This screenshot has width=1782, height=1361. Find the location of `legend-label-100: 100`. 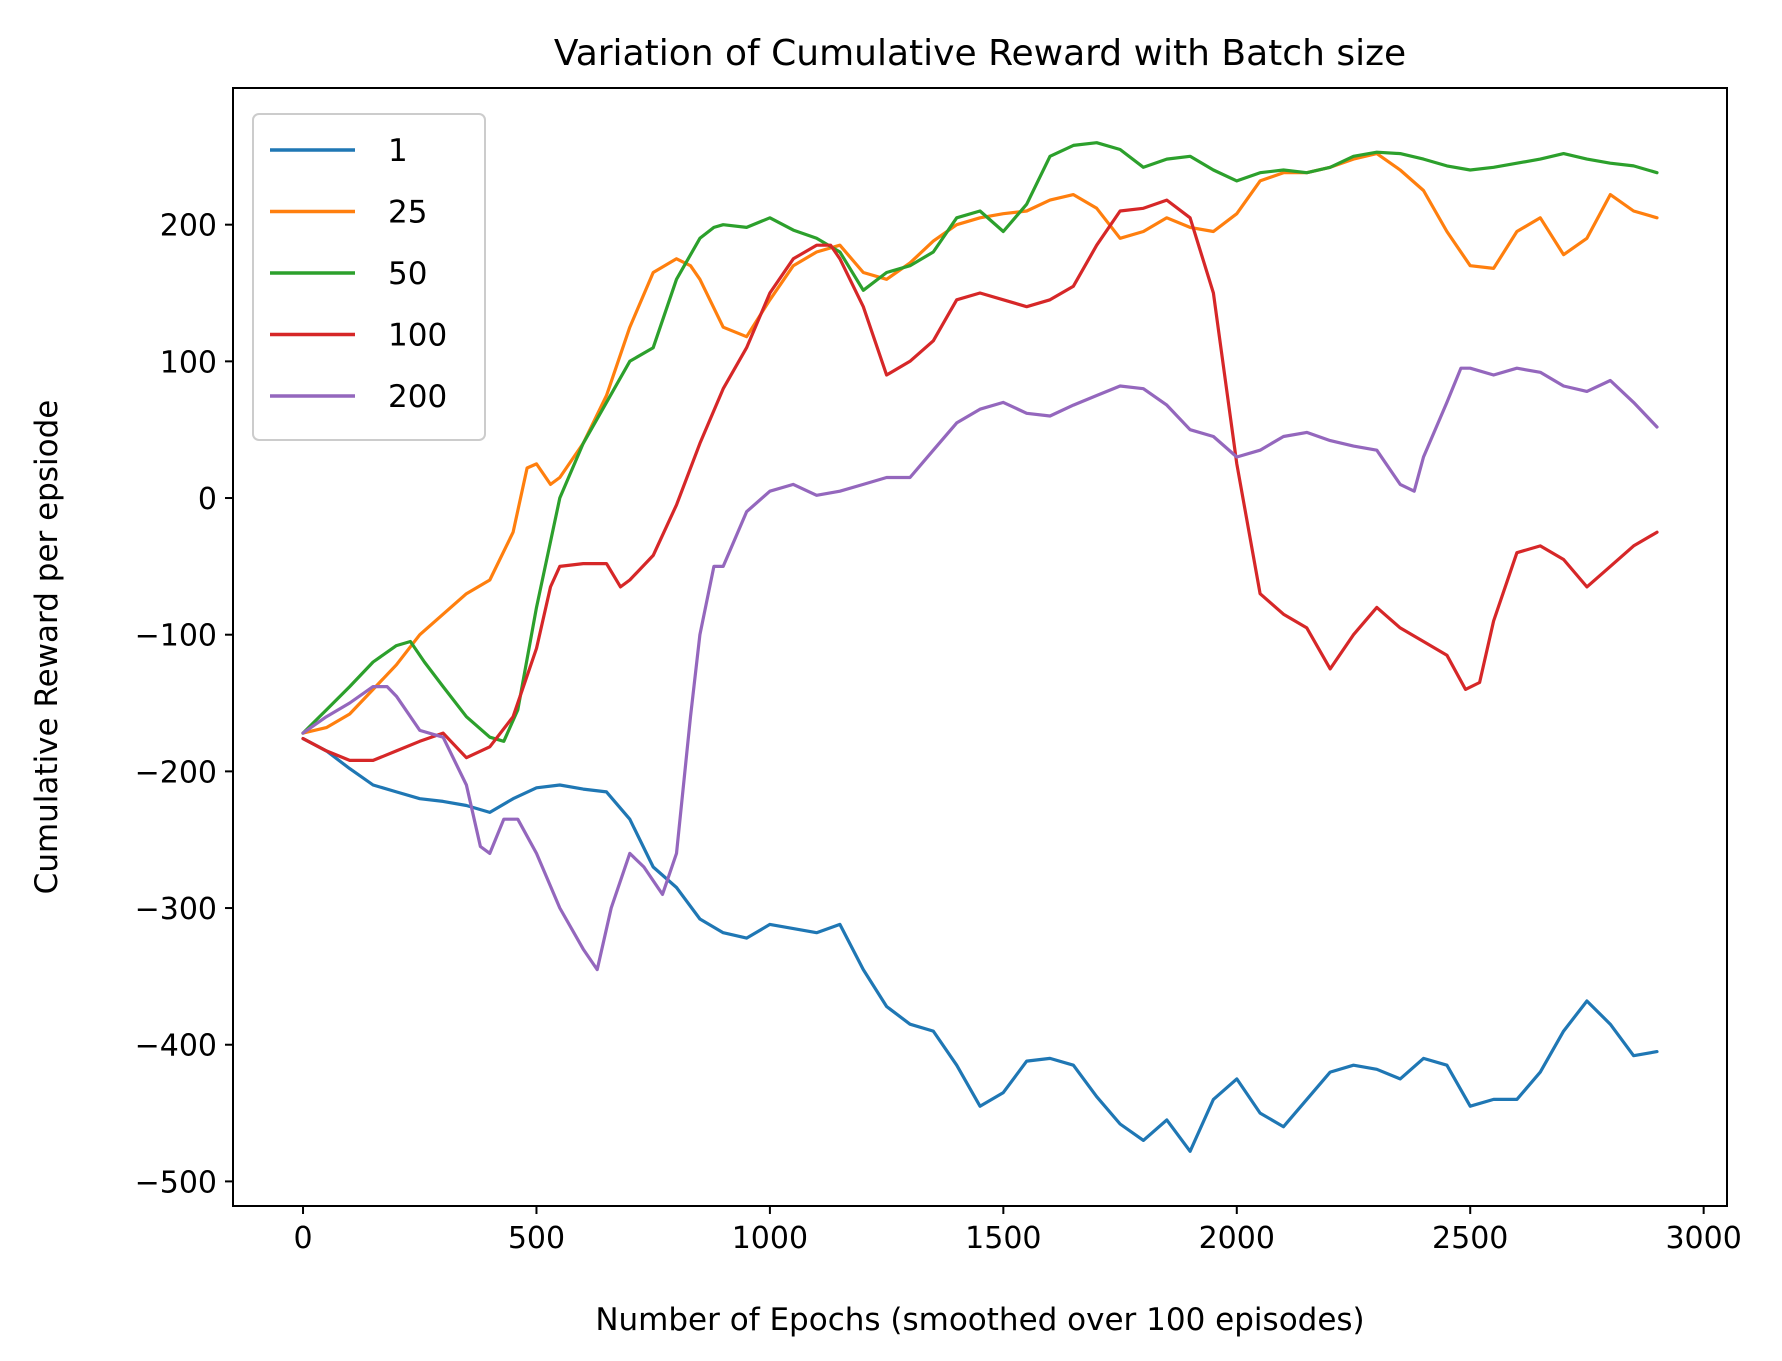

legend-label-100: 100 is located at coordinates (417, 336).